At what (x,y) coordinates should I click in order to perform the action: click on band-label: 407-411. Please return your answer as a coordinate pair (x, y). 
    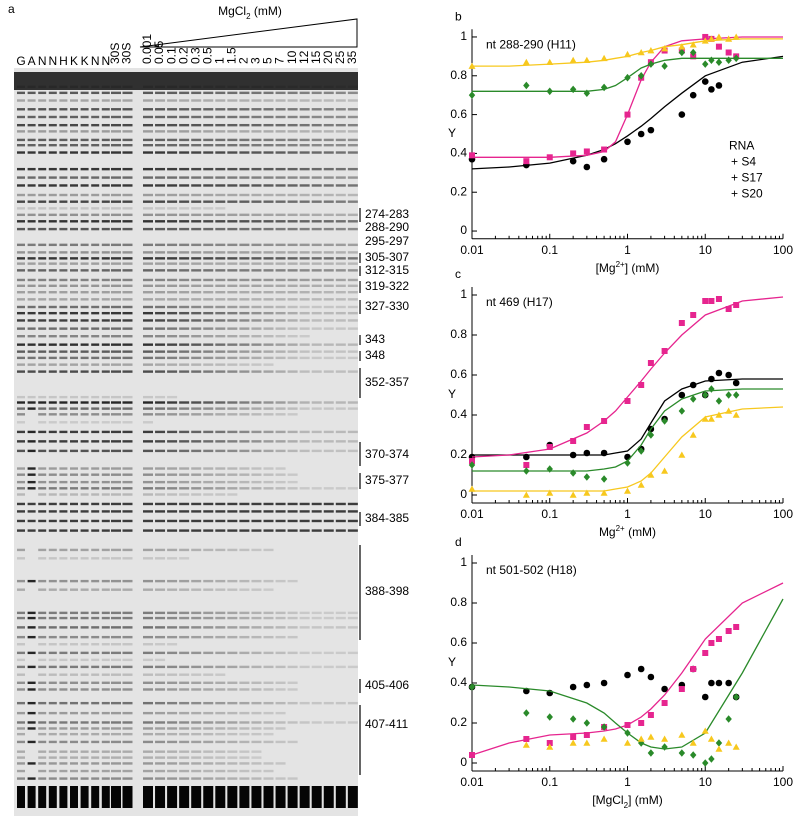
    Looking at the image, I should click on (386, 724).